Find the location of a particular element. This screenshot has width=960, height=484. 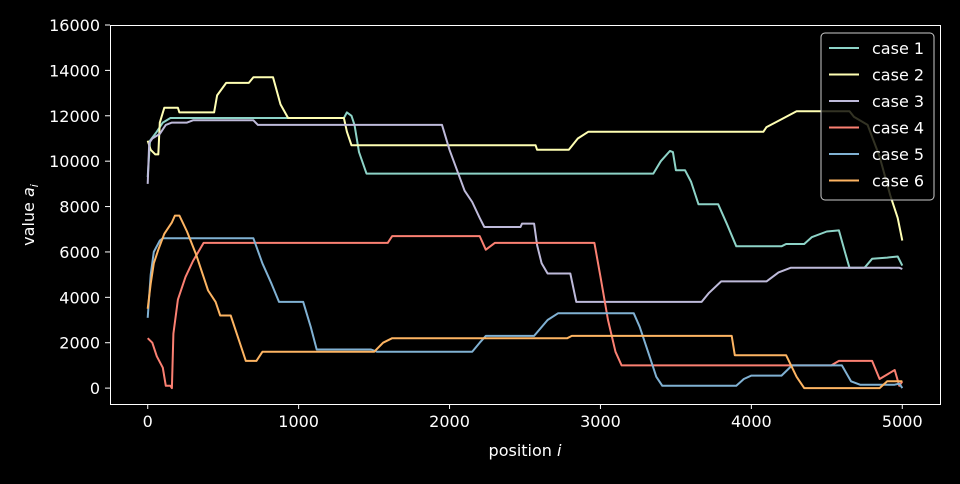

legend-label-case-3: case 3 is located at coordinates (898, 101).